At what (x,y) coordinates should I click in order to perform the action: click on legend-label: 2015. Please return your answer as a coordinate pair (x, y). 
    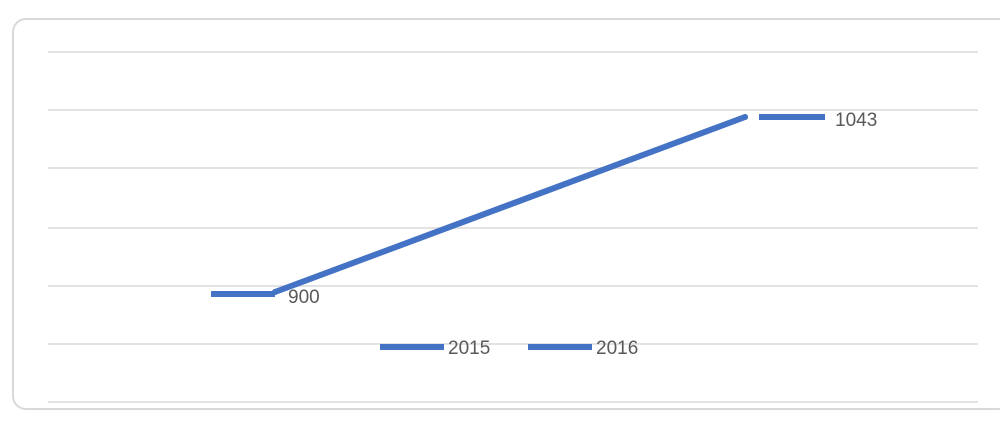
    Looking at the image, I should click on (469, 348).